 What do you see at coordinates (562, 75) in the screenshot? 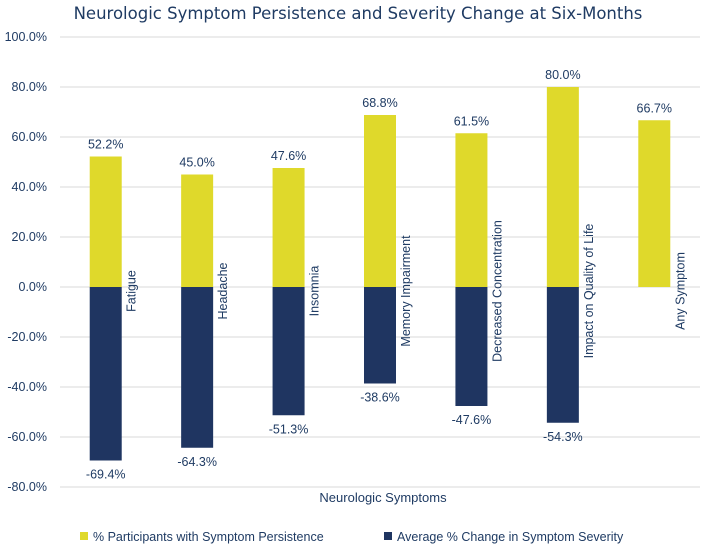
I see `data-label-persistence-impact-on-quality-of-life: 80.0%` at bounding box center [562, 75].